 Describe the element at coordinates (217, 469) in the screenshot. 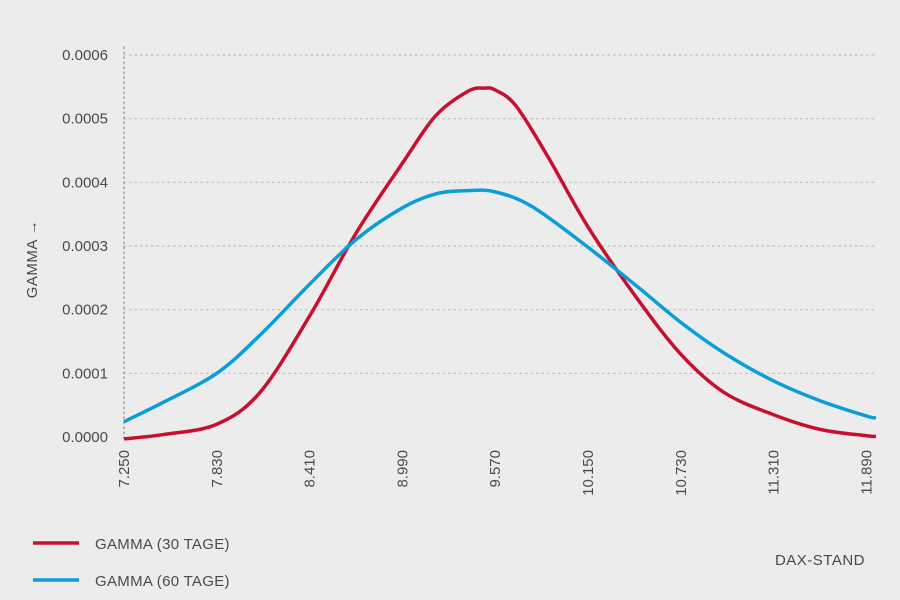

I see `x-tick-label: 7.830` at that location.